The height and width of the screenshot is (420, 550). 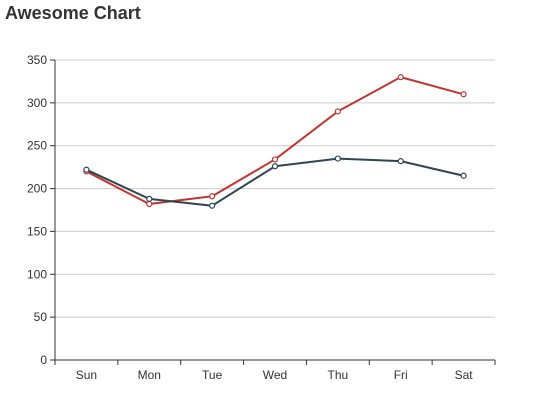 I want to click on x-tick-label: Sat, so click(x=464, y=375).